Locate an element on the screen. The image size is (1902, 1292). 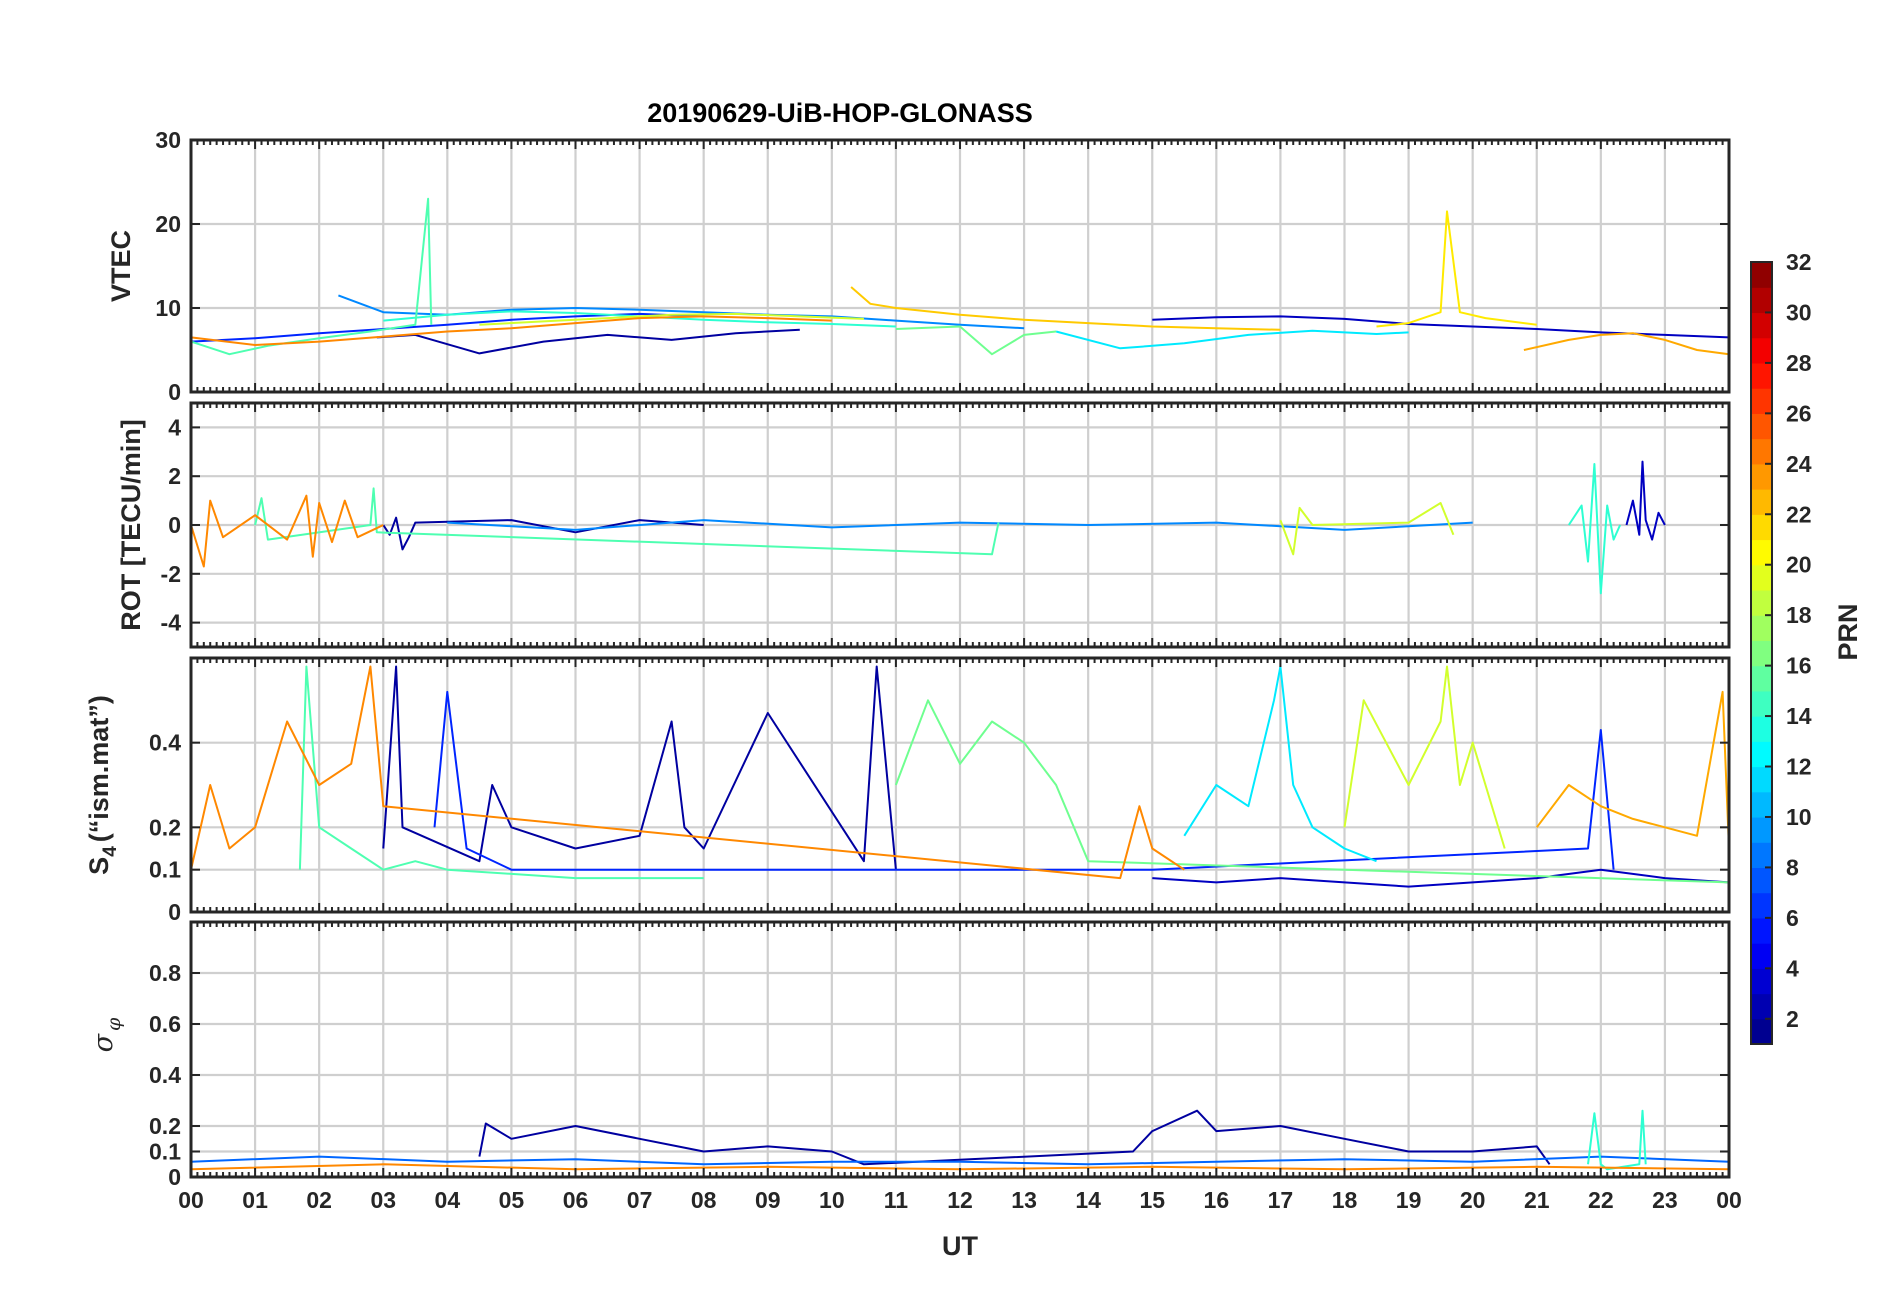
x-tick-label: 14 is located at coordinates (1088, 1200).